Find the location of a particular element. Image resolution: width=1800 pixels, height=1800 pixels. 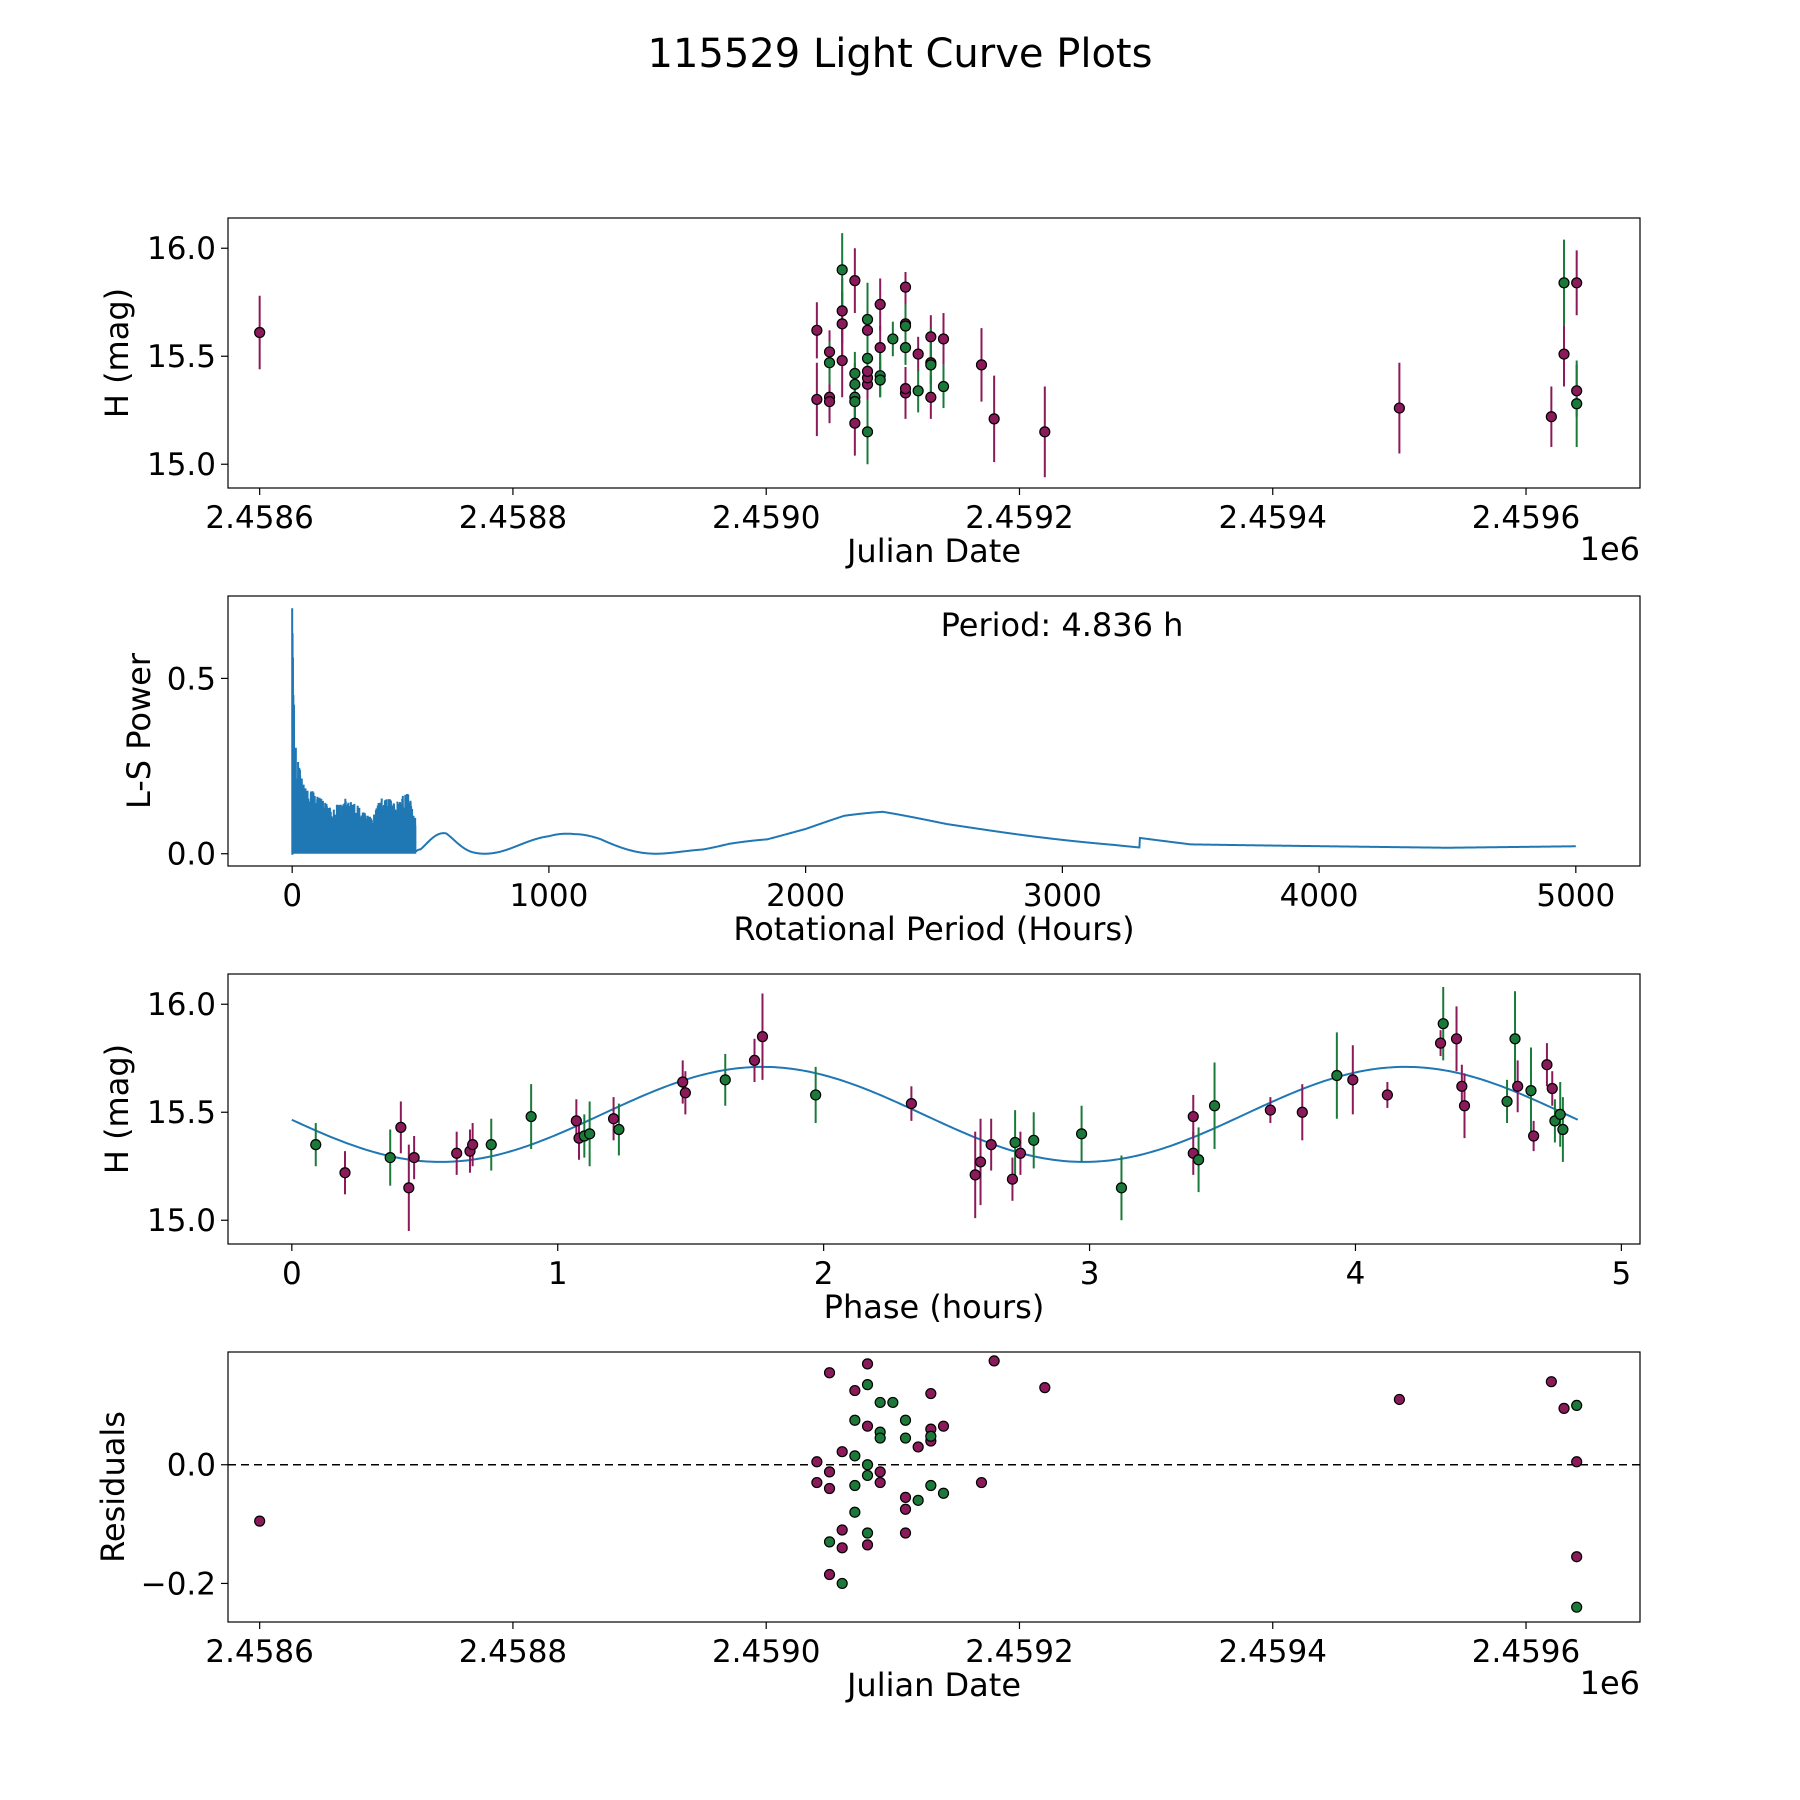

jd-ytick-label: 15.5 is located at coordinates (181, 357).